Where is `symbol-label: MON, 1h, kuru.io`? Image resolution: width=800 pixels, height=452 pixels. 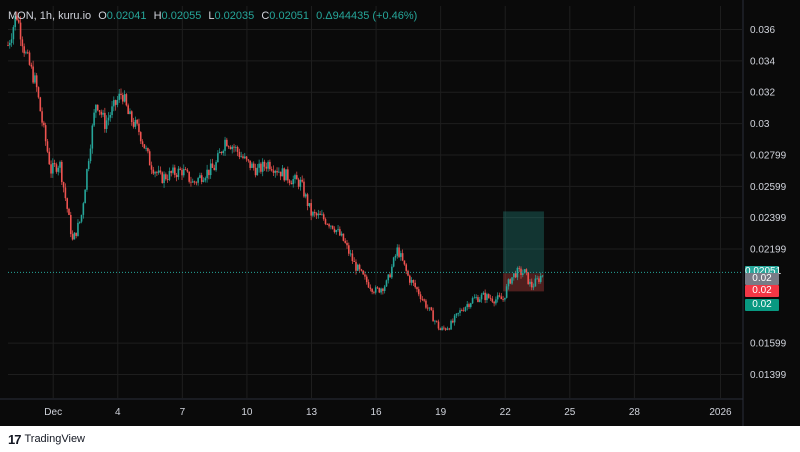 symbol-label: MON, 1h, kuru.io is located at coordinates (50, 16).